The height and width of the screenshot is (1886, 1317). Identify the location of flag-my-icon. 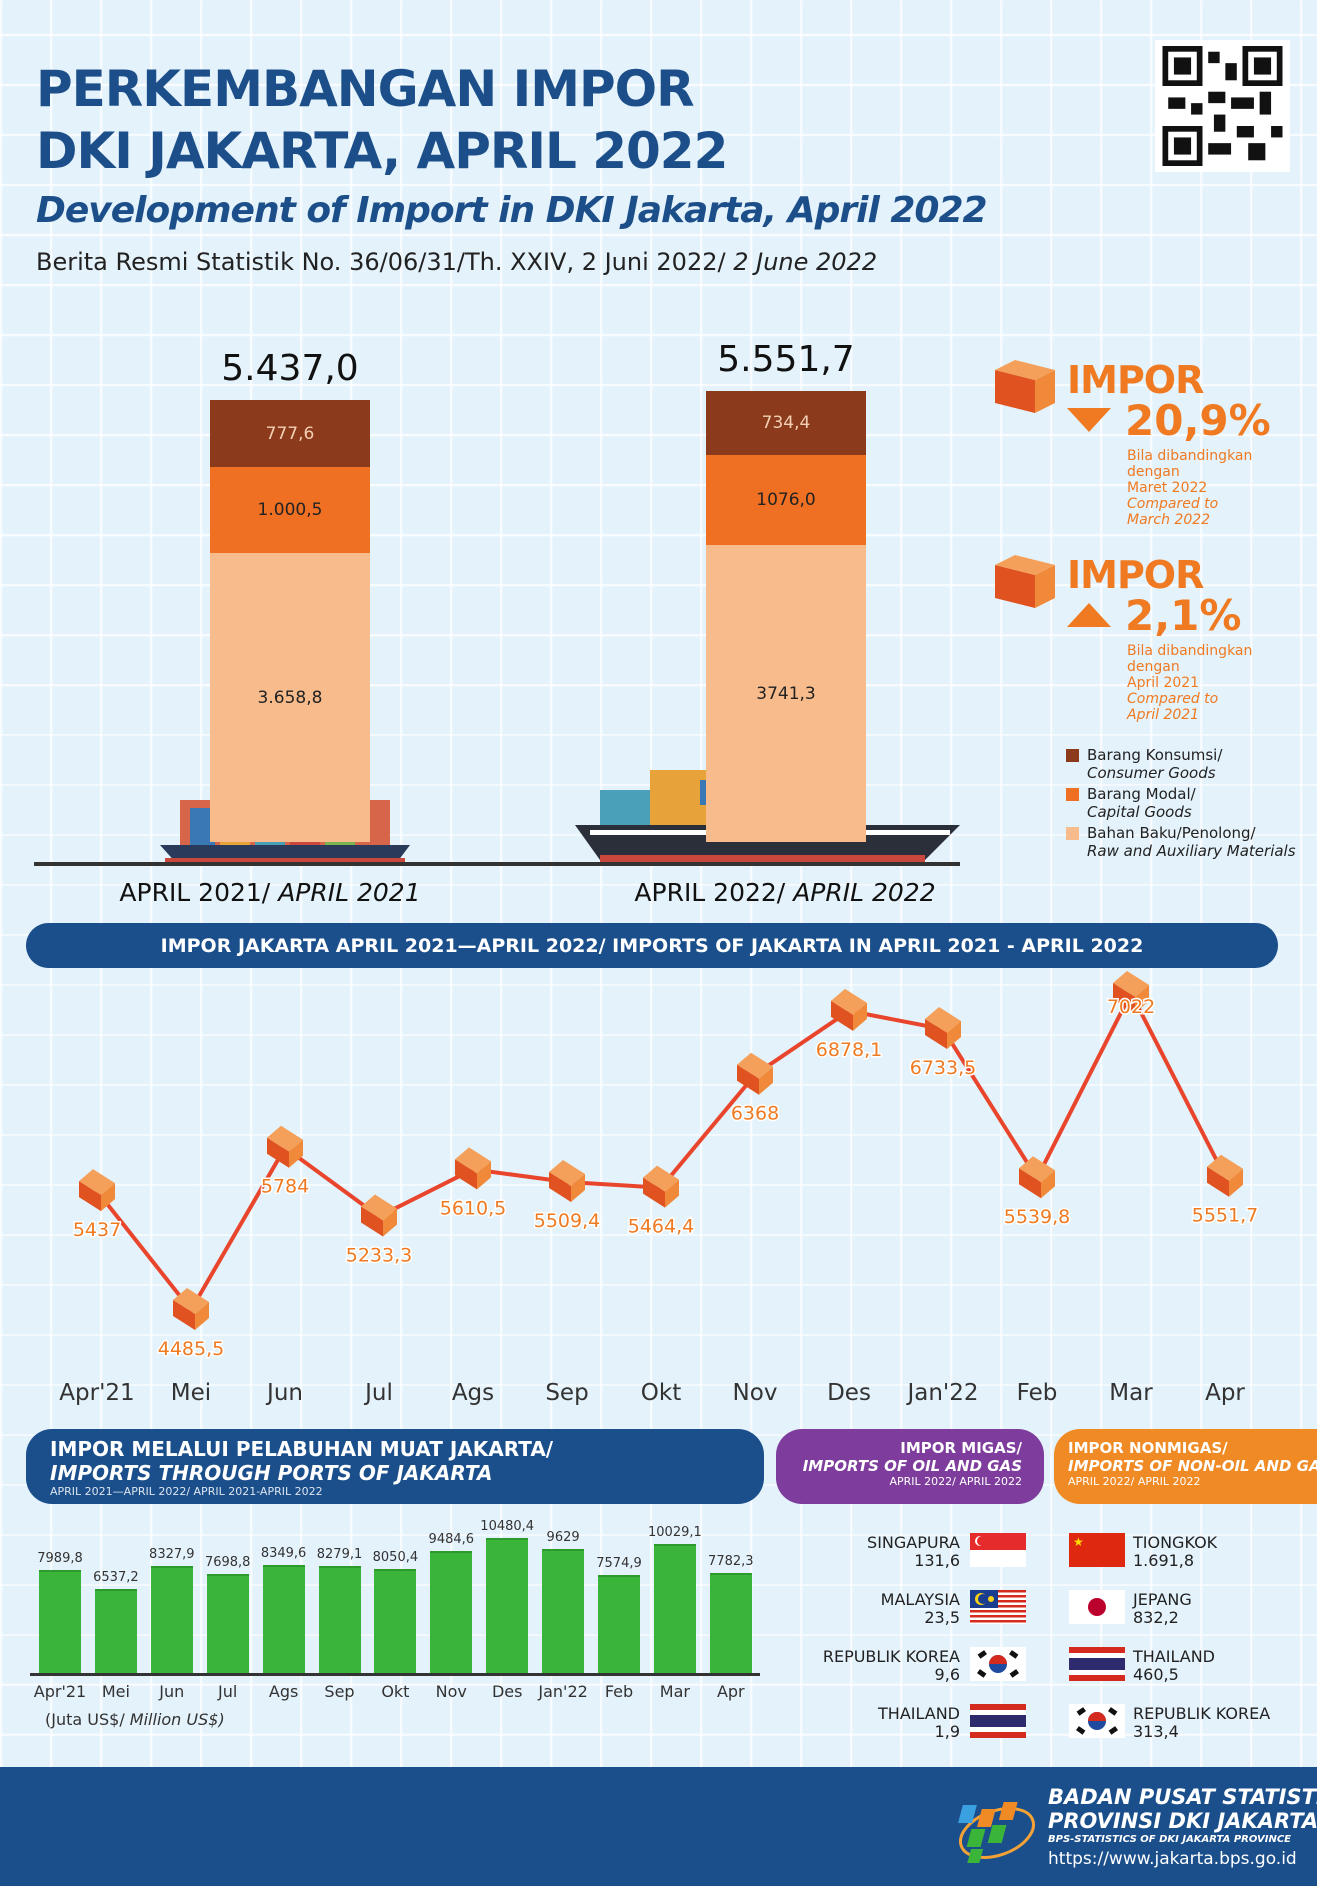
(998, 1609).